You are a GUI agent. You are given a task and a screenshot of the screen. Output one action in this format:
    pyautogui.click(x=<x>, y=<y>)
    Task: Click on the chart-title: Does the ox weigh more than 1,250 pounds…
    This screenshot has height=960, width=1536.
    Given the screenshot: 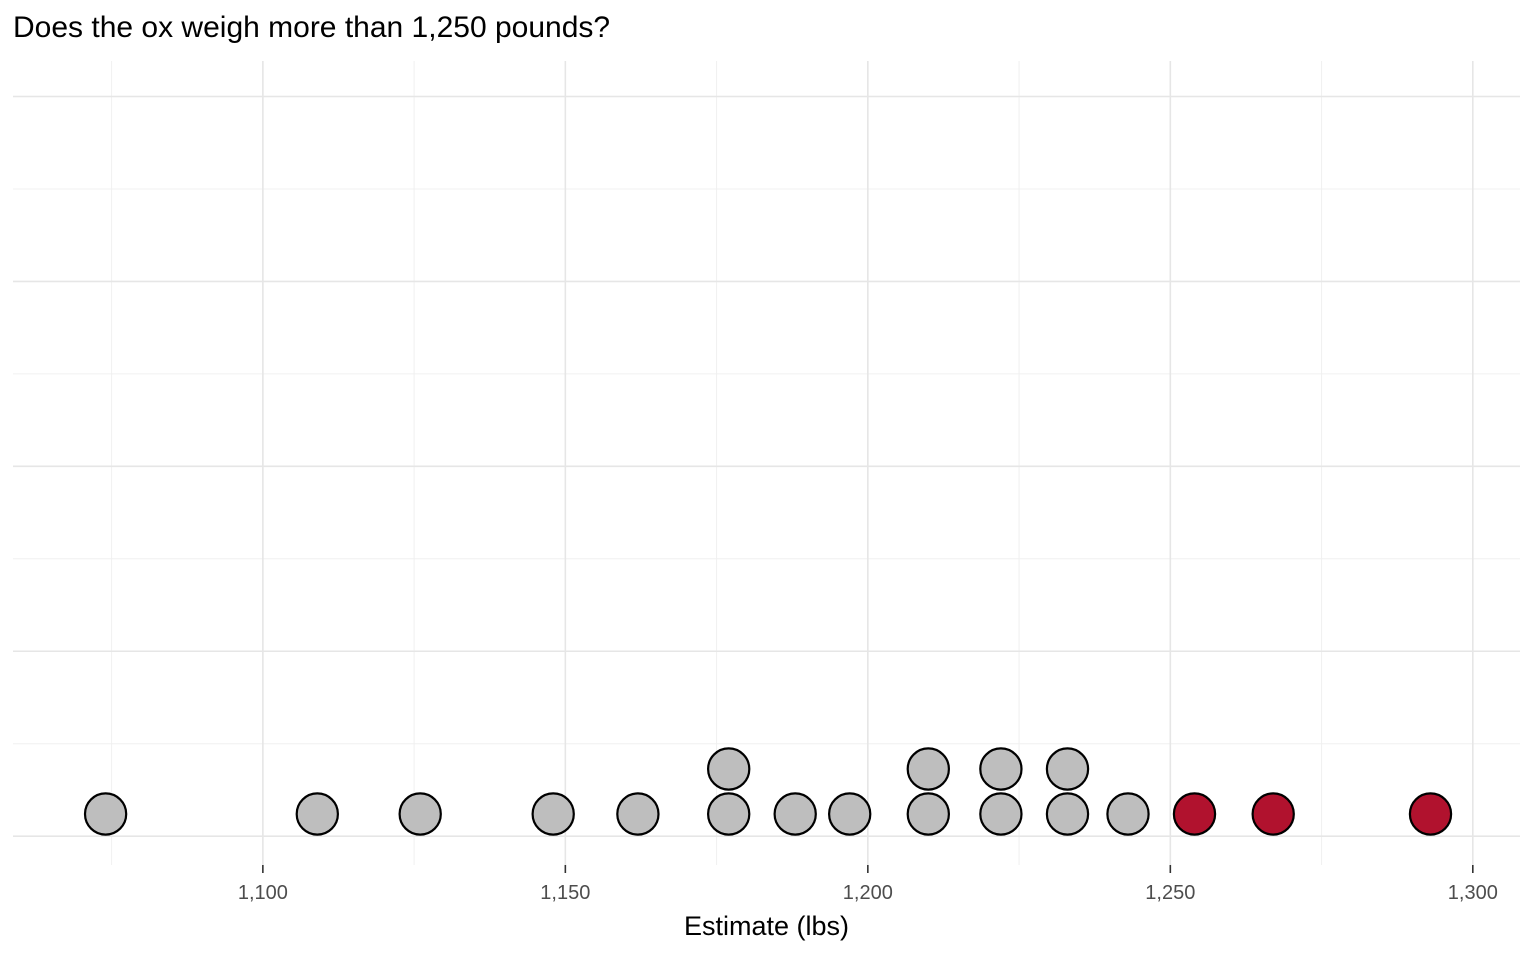 What is the action you would take?
    pyautogui.click(x=312, y=27)
    